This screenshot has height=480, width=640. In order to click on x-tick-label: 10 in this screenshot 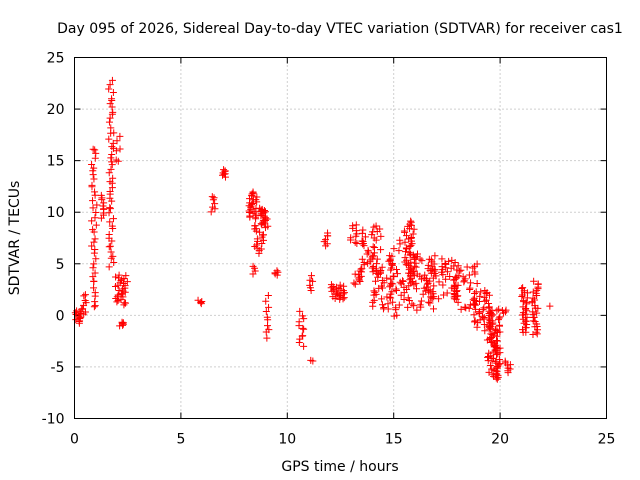, I will do `click(287, 440)`.